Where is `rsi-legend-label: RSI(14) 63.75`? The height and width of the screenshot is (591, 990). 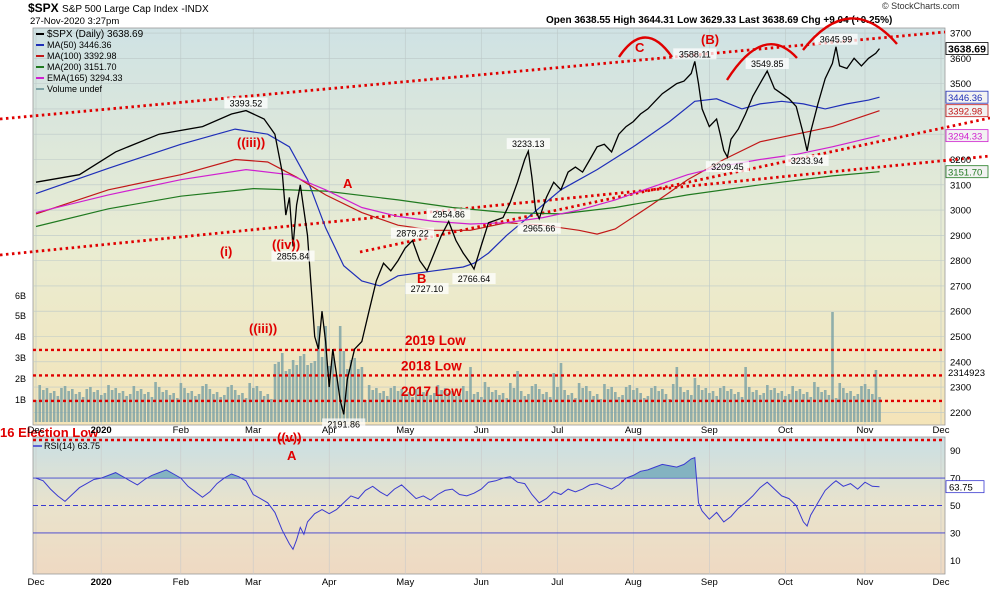
rsi-legend-label: RSI(14) 63.75 is located at coordinates (72, 446).